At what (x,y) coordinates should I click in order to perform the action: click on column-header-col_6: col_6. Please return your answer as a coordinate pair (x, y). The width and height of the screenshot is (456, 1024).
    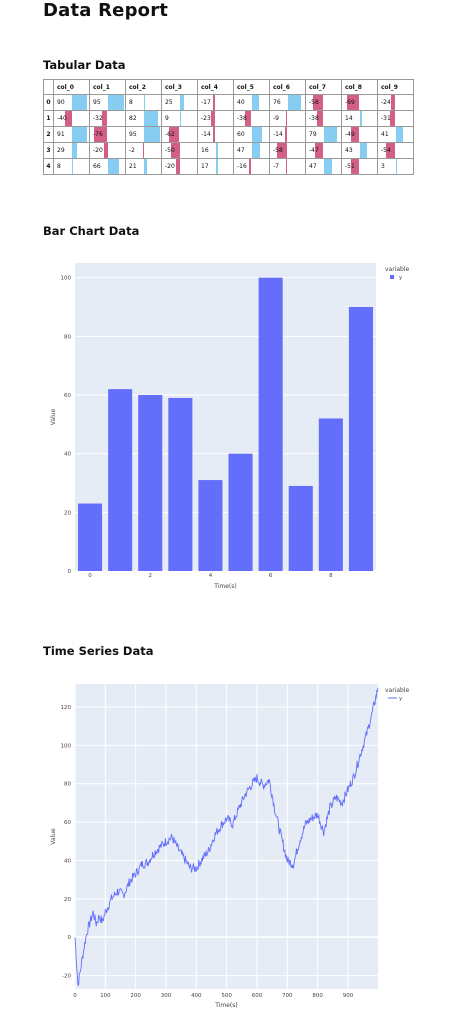
    Looking at the image, I should click on (287, 87).